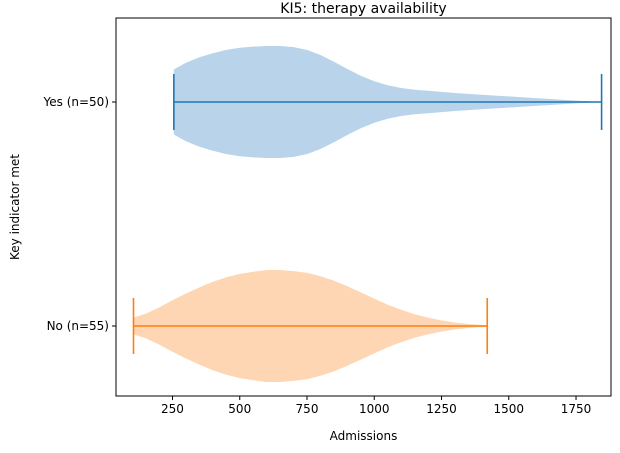 This screenshot has height=453, width=620. What do you see at coordinates (76, 102) in the screenshot?
I see `y-tick-label: Yes (n=50)` at bounding box center [76, 102].